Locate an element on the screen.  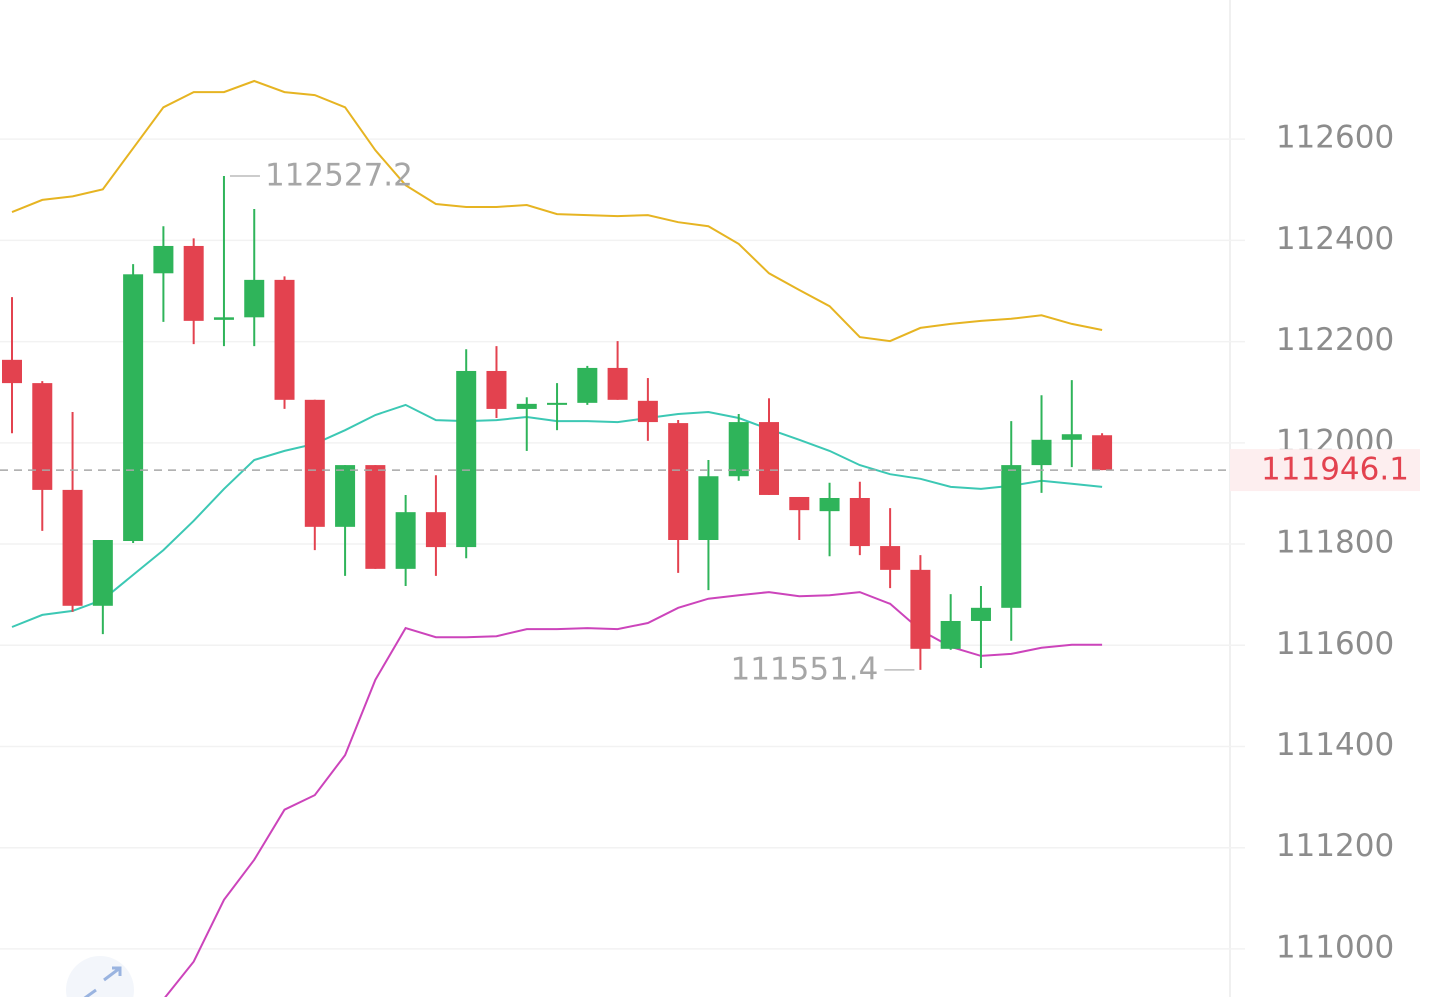
y-tick-label: 112200 is located at coordinates (1335, 340).